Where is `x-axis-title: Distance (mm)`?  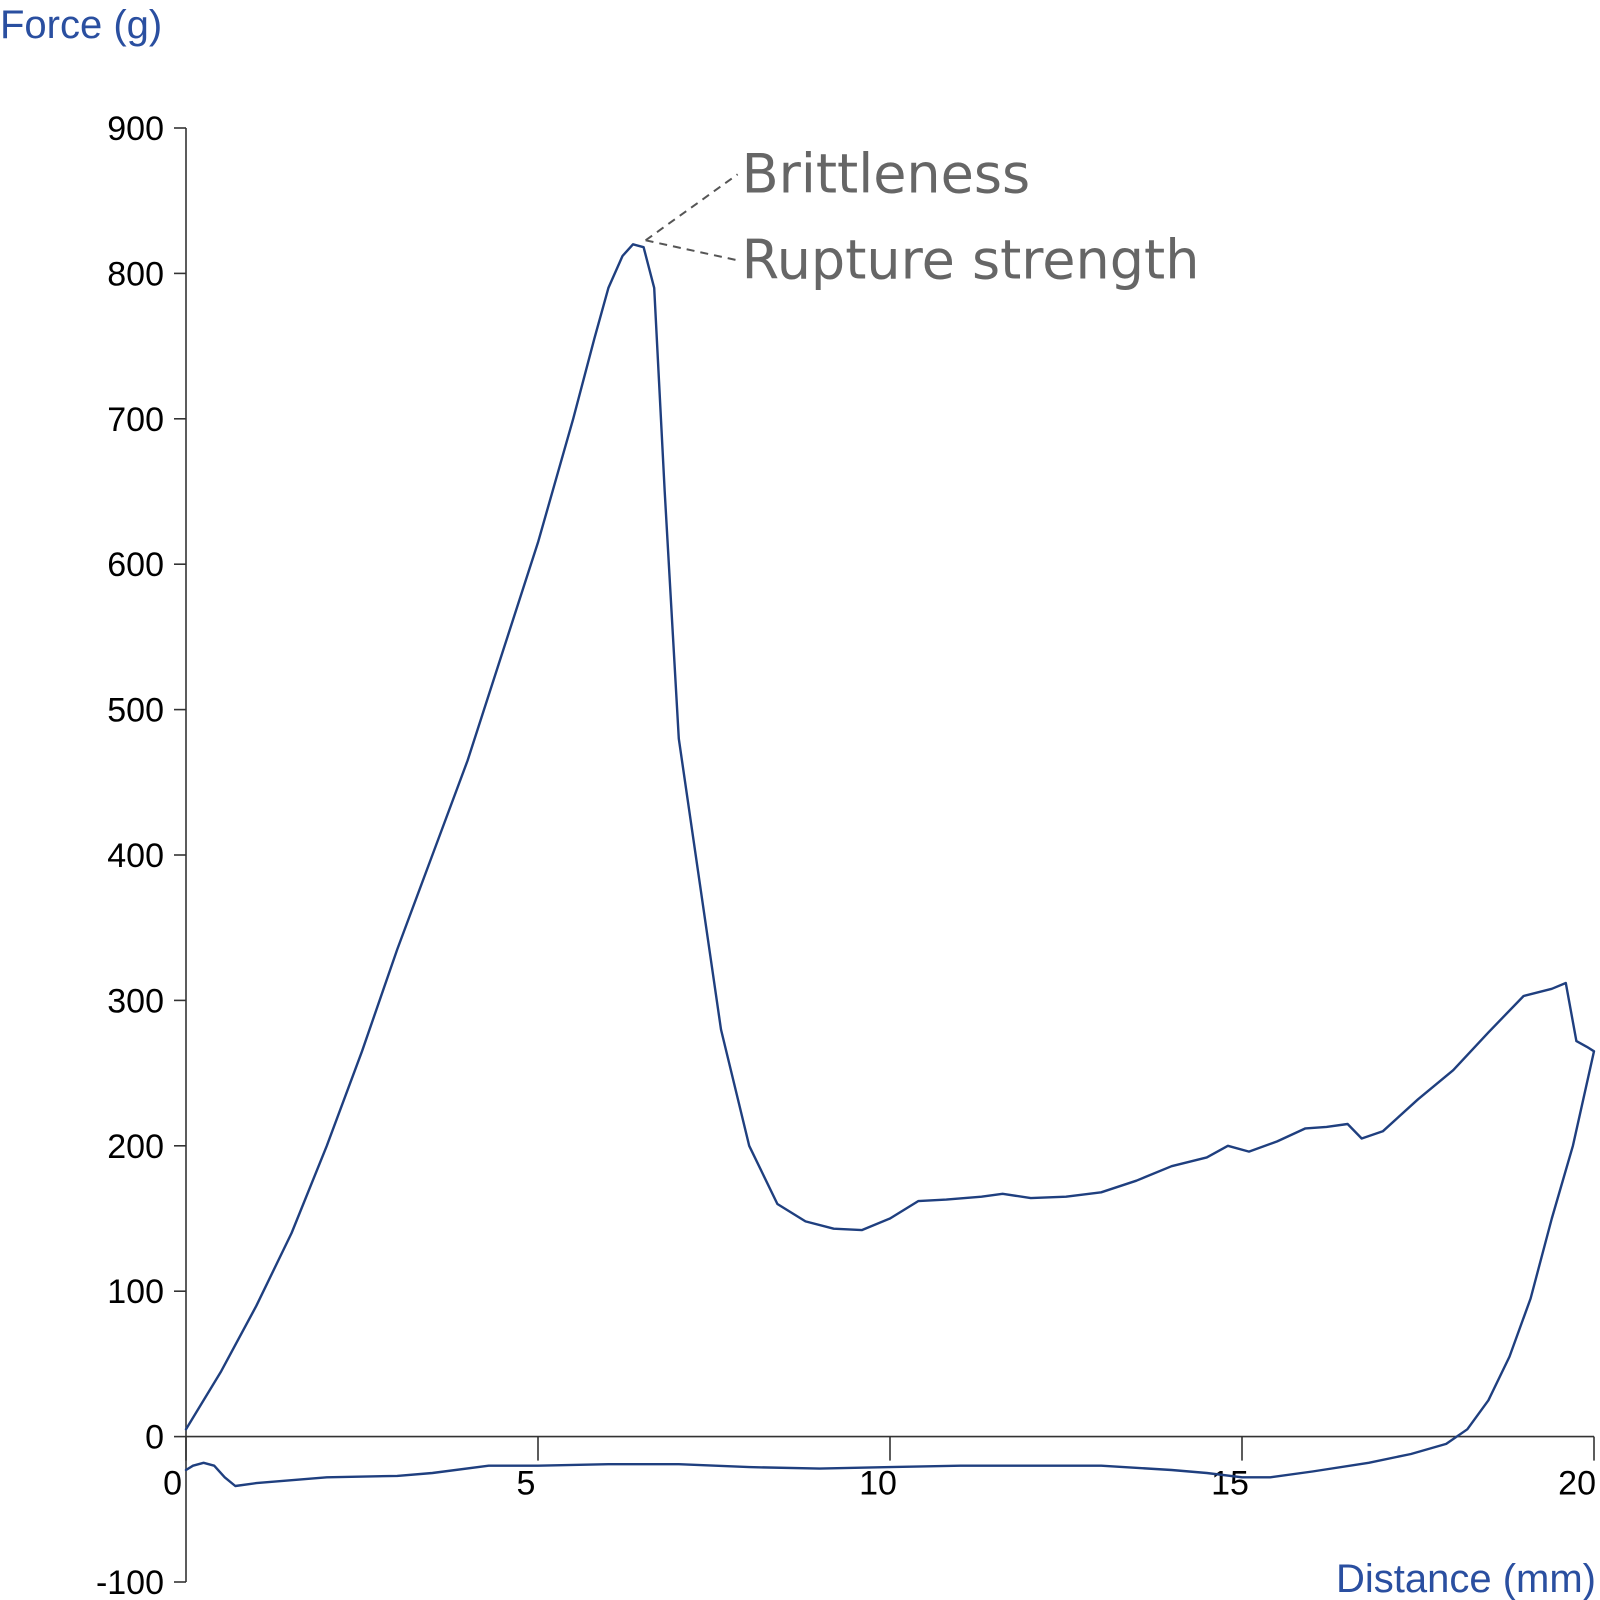
x-axis-title: Distance (mm) is located at coordinates (1466, 1578).